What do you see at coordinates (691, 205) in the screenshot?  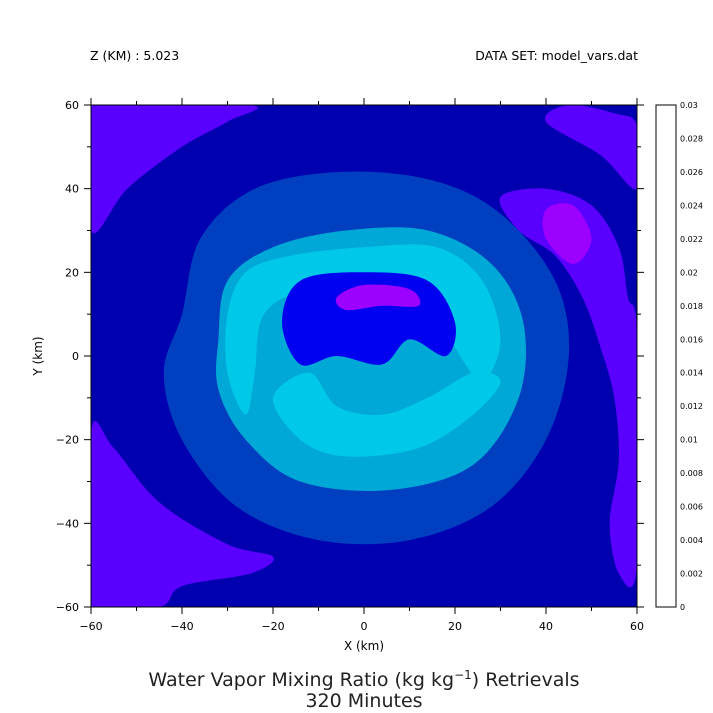 I see `colorbar-label: 0.024` at bounding box center [691, 205].